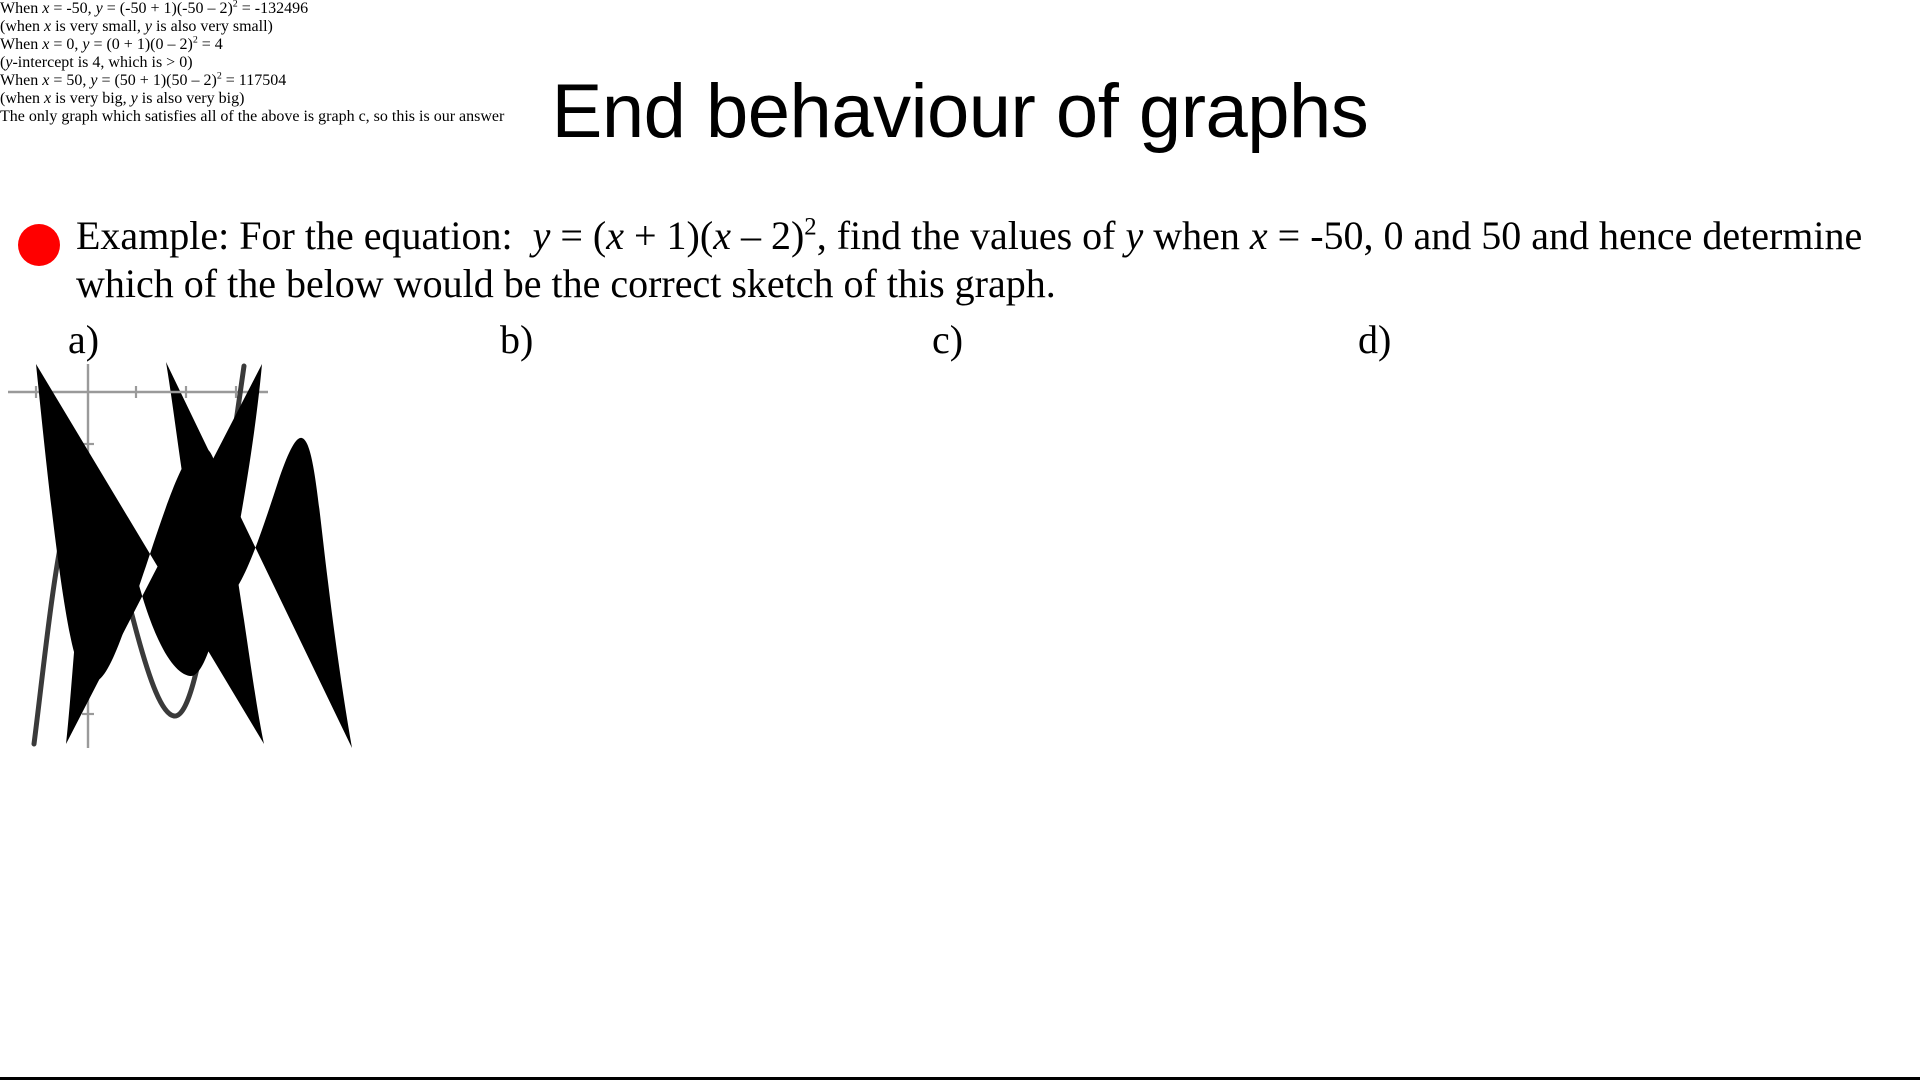 Image resolution: width=1920 pixels, height=1080 pixels. I want to click on line1-x: x, so click(1258, 235).